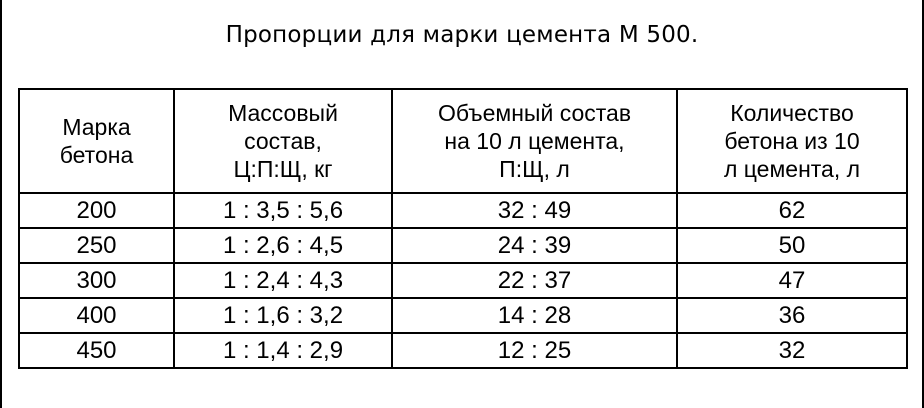 This screenshot has height=408, width=924. What do you see at coordinates (534, 315) in the screenshot?
I see `cell-volume: 14 : 28` at bounding box center [534, 315].